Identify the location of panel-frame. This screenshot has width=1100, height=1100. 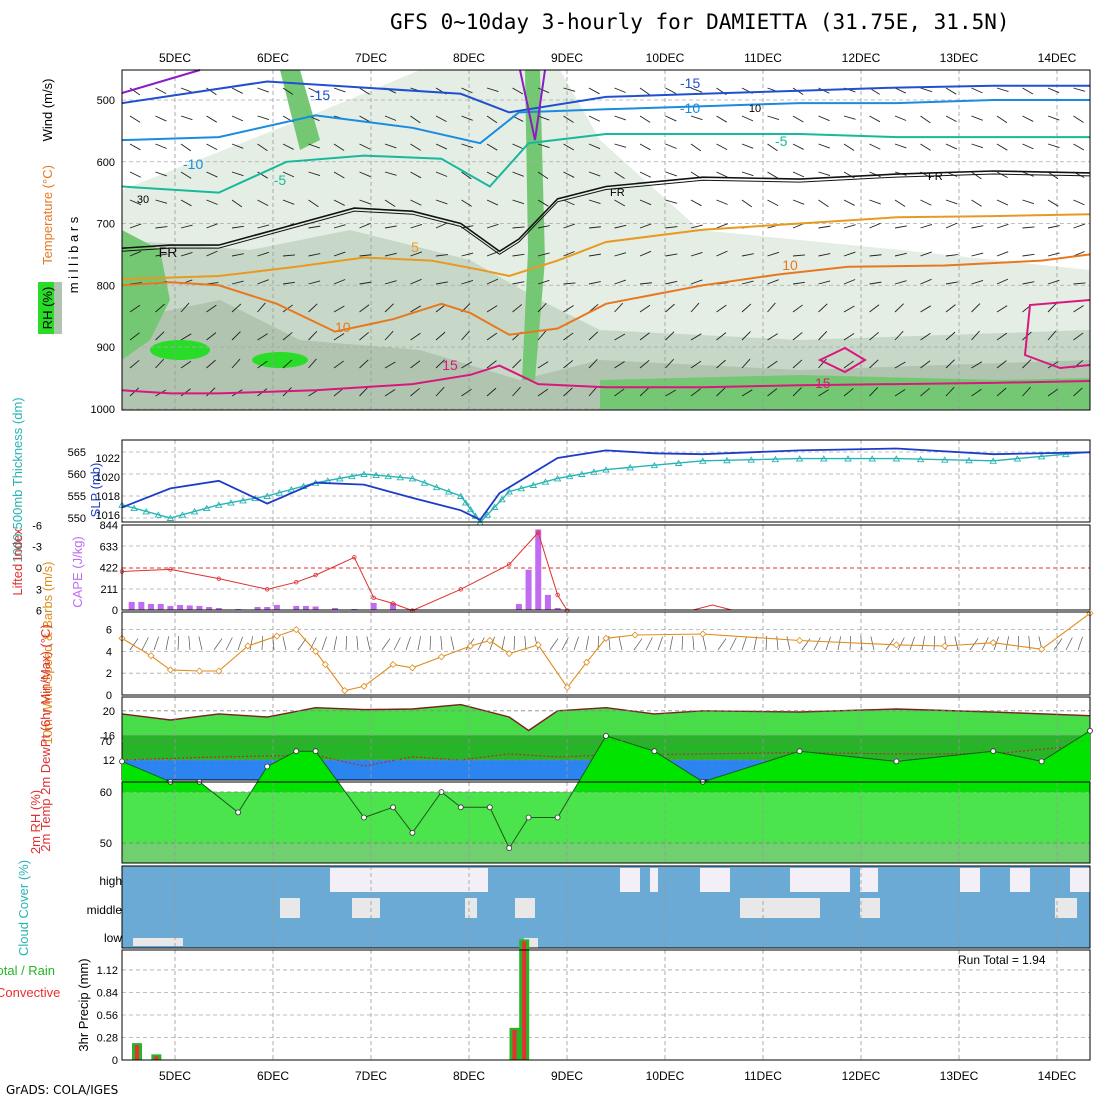
(606, 1005).